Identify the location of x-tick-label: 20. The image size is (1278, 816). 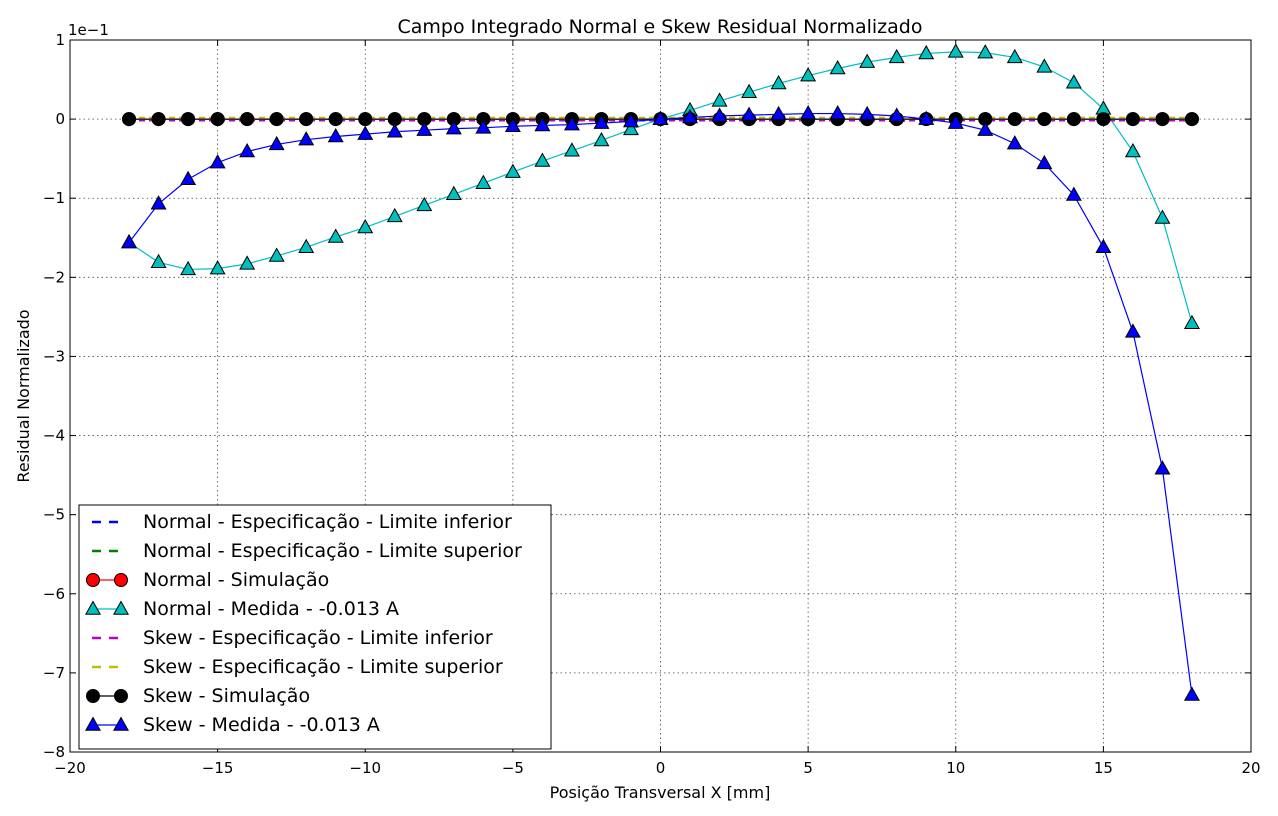
(1250, 768).